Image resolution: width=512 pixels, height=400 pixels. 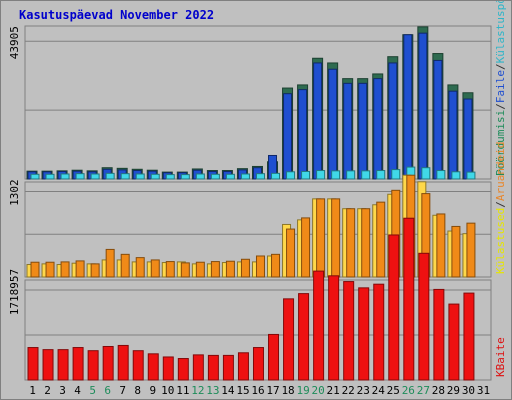 What do you see at coordinates (228, 390) in the screenshot?
I see `x-tick-label: 14` at bounding box center [228, 390].